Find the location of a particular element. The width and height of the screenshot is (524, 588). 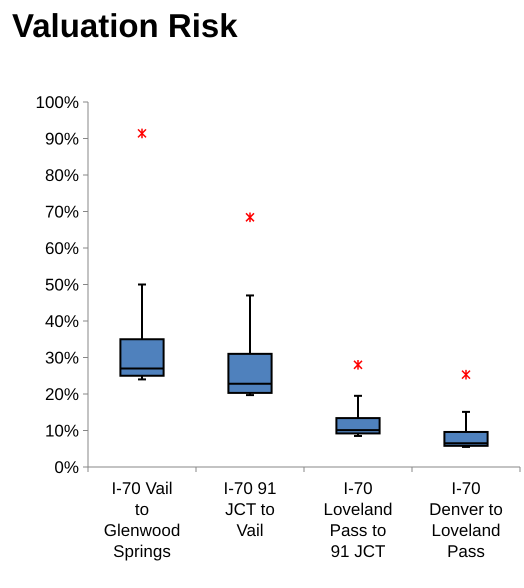

y-tick-label: 10% is located at coordinates (61, 430).